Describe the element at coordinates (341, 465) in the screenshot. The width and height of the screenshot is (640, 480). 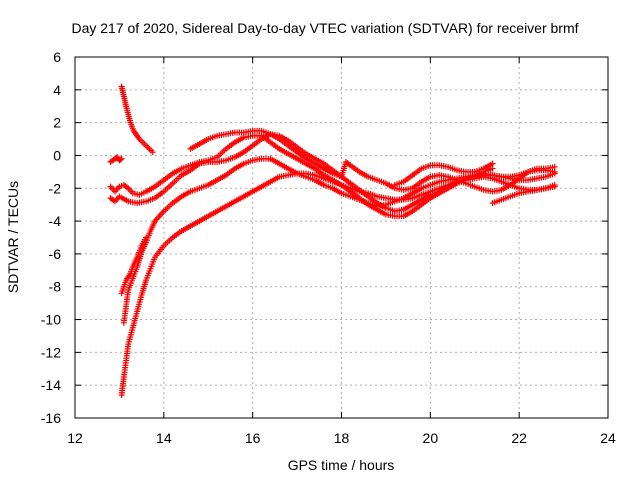
I see `x-axis-label: GPS time / hours` at that location.